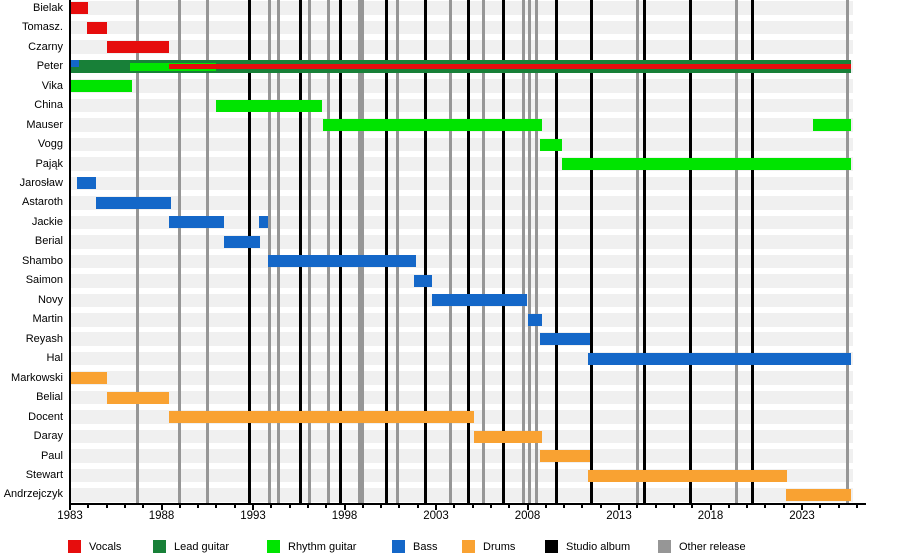 The image size is (900, 560). Describe the element at coordinates (52, 85) in the screenshot. I see `member-row-label: Vika` at that location.